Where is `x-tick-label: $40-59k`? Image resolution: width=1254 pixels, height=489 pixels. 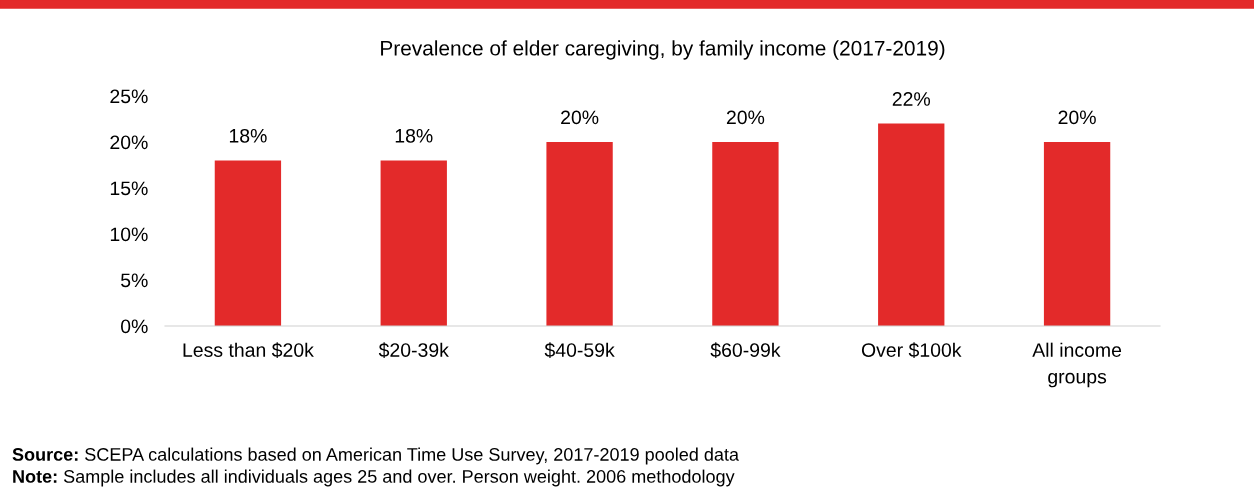 x-tick-label: $40-59k is located at coordinates (579, 350).